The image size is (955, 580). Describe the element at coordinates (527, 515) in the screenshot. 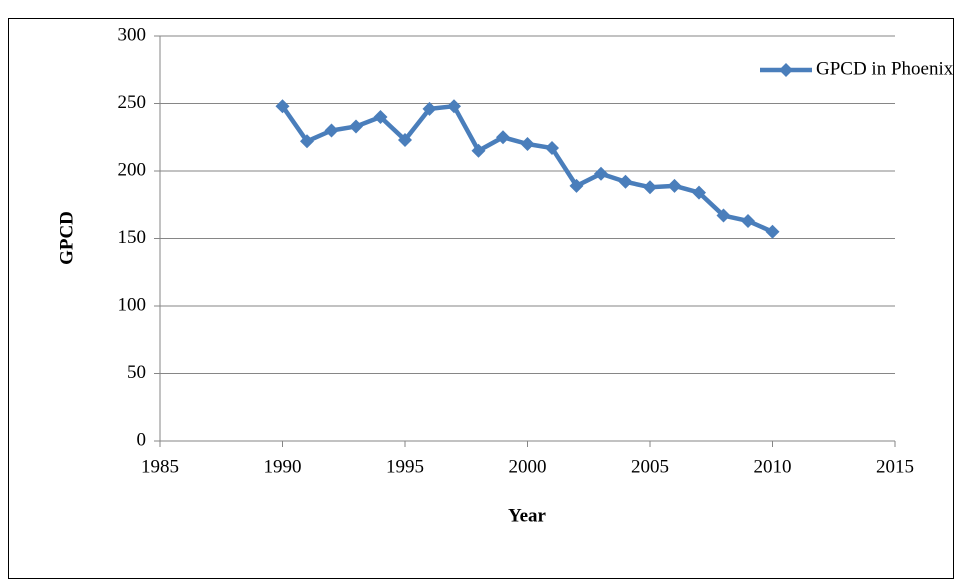

I see `x-axis-label: Year` at that location.